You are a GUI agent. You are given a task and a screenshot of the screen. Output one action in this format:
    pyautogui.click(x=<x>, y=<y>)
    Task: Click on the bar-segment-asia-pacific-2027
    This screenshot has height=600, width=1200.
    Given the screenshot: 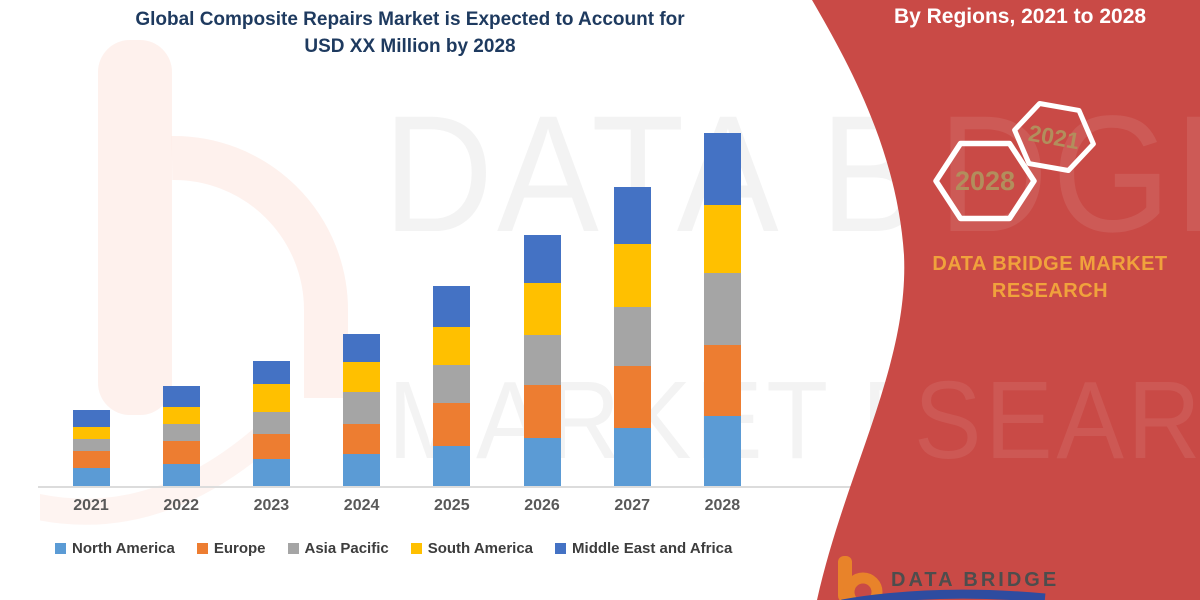 What is the action you would take?
    pyautogui.click(x=632, y=336)
    